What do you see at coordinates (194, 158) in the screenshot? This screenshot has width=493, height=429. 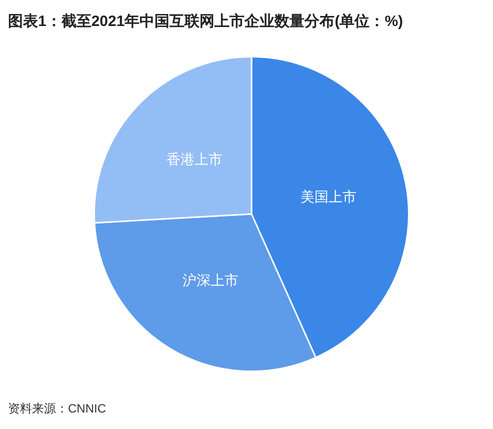 I see `slice-label: 香港上市` at bounding box center [194, 158].